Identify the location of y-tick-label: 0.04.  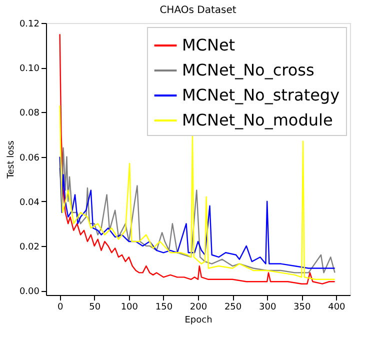
(29, 203).